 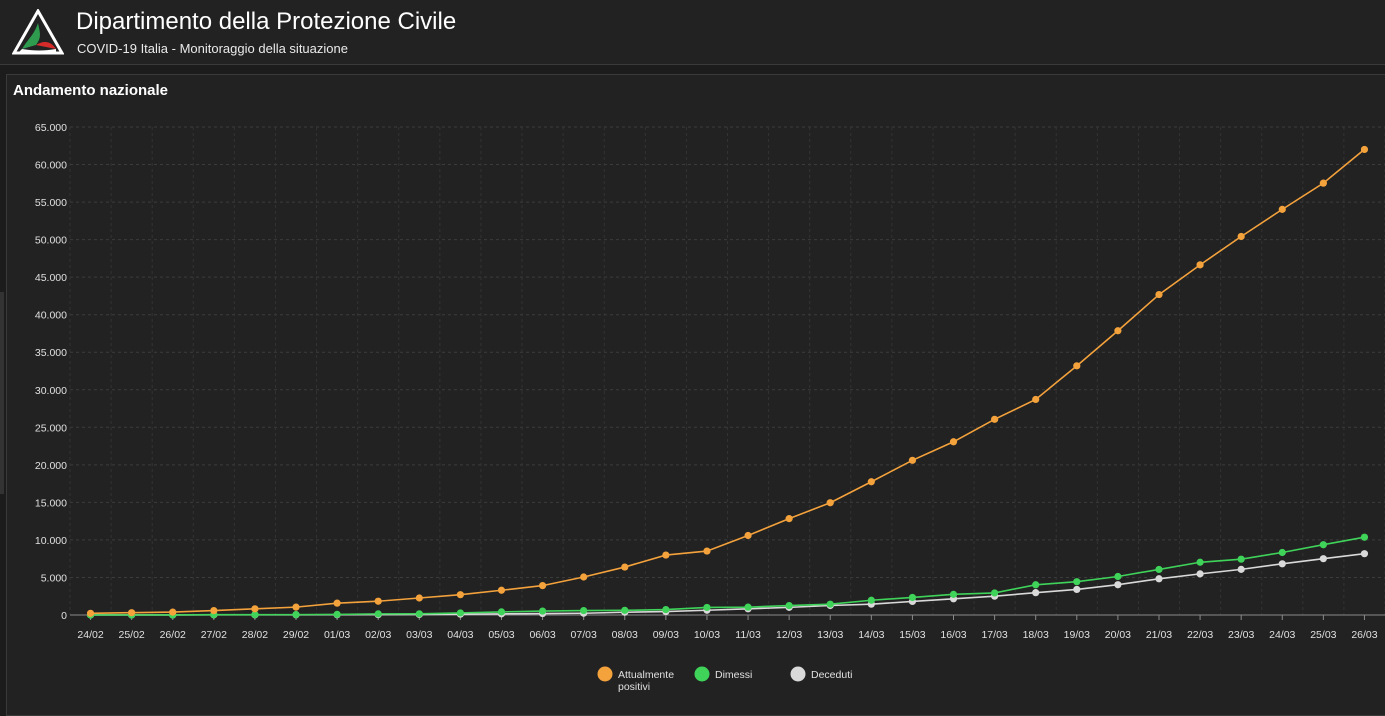 What do you see at coordinates (702, 674) in the screenshot?
I see `legend-swatch` at bounding box center [702, 674].